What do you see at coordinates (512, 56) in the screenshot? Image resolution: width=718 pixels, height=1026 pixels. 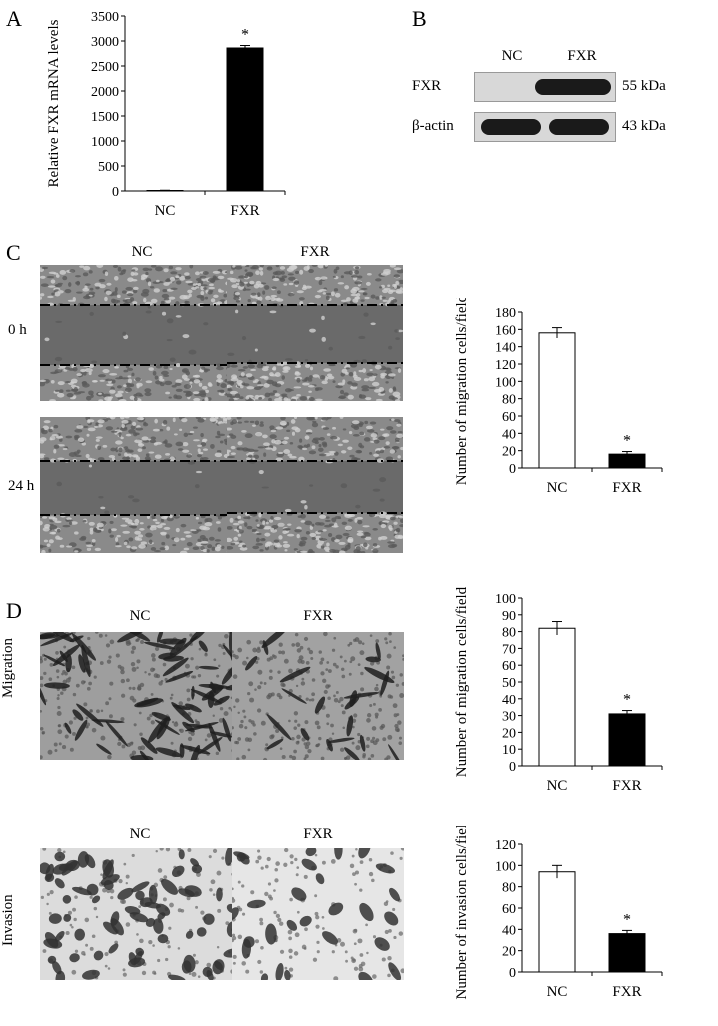 I see `blot-lane-label: NC` at bounding box center [512, 56].